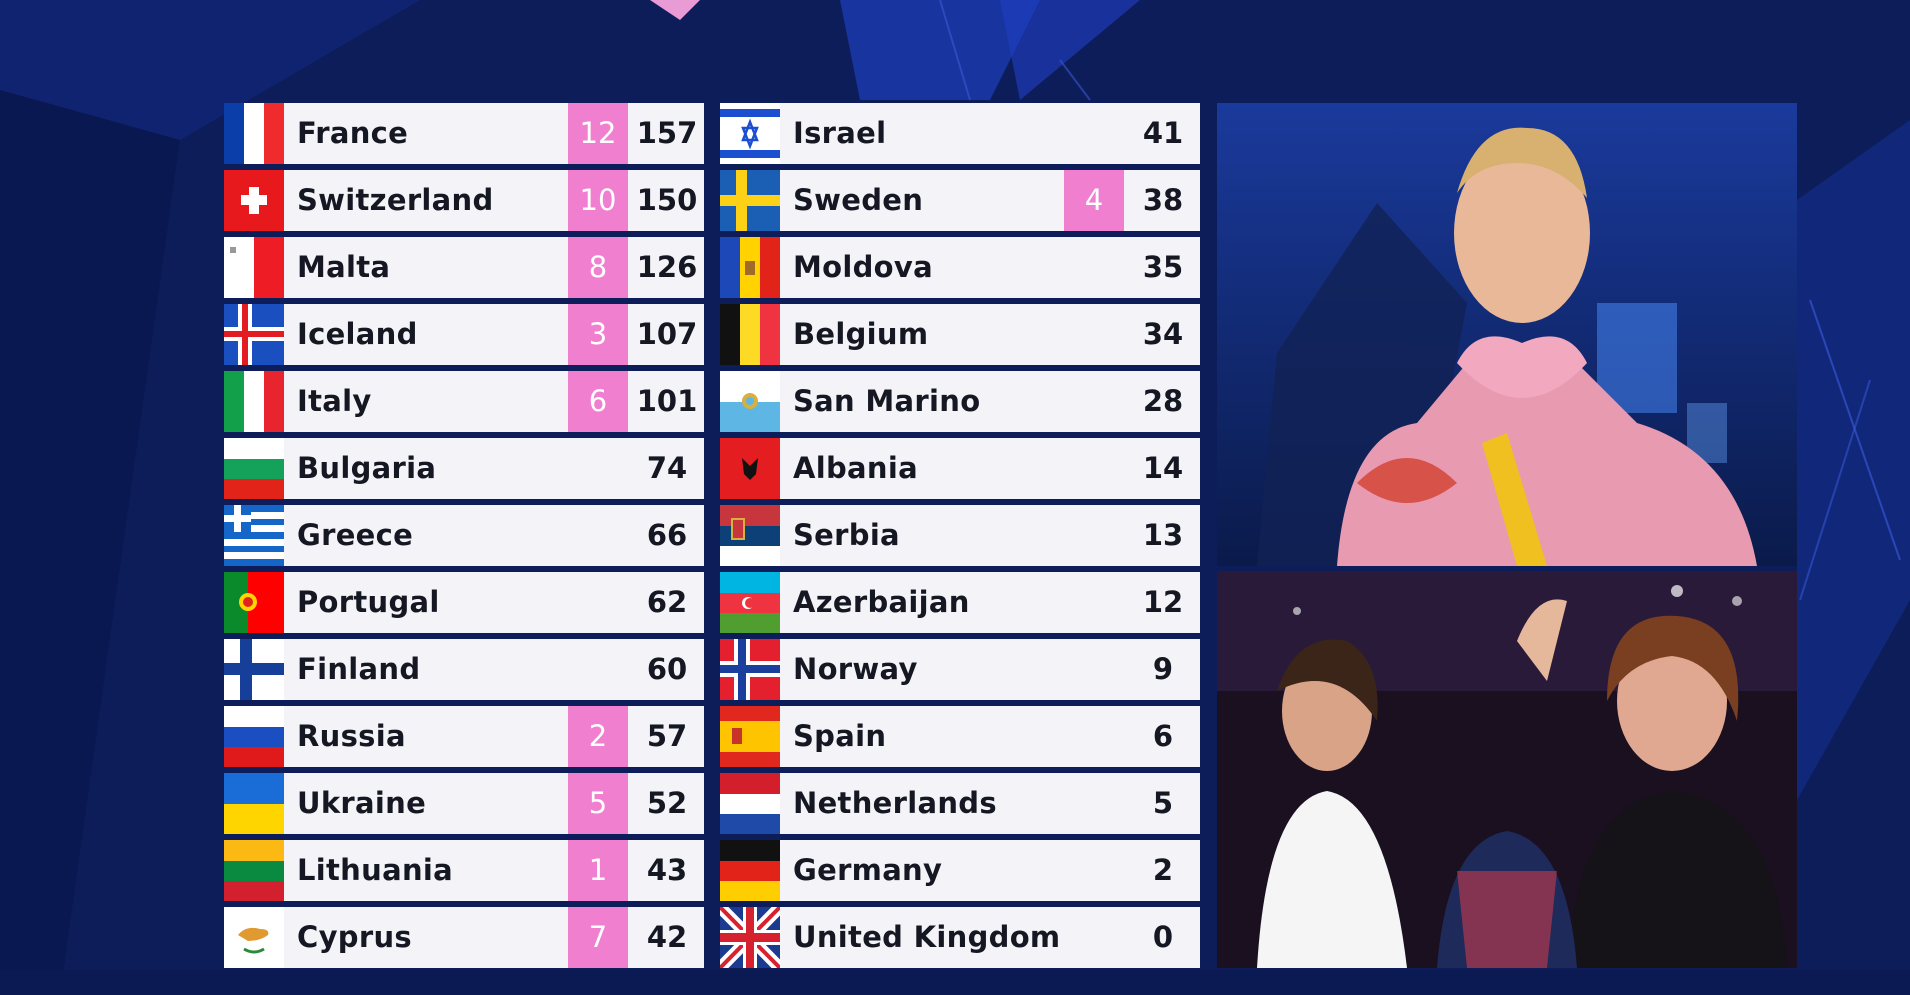 This screenshot has width=1910, height=995. I want to click on green-room-video, so click(1507, 769).